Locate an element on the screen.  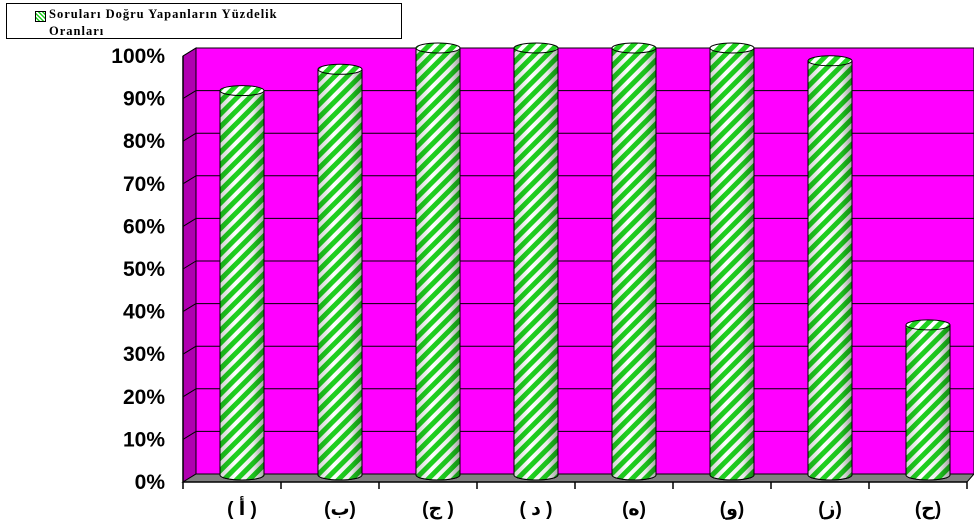
x-tick-label: ( د ) is located at coordinates (536, 509).